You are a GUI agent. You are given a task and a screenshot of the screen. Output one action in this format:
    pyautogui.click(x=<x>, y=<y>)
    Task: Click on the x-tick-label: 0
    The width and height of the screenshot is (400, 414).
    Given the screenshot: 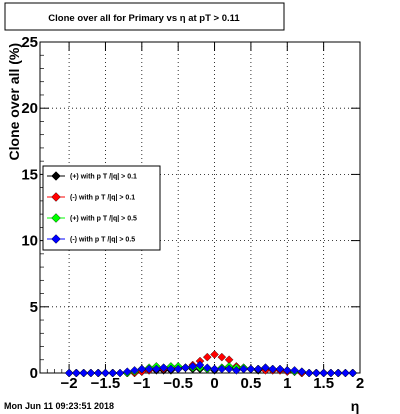 What is the action you would take?
    pyautogui.click(x=214, y=383)
    